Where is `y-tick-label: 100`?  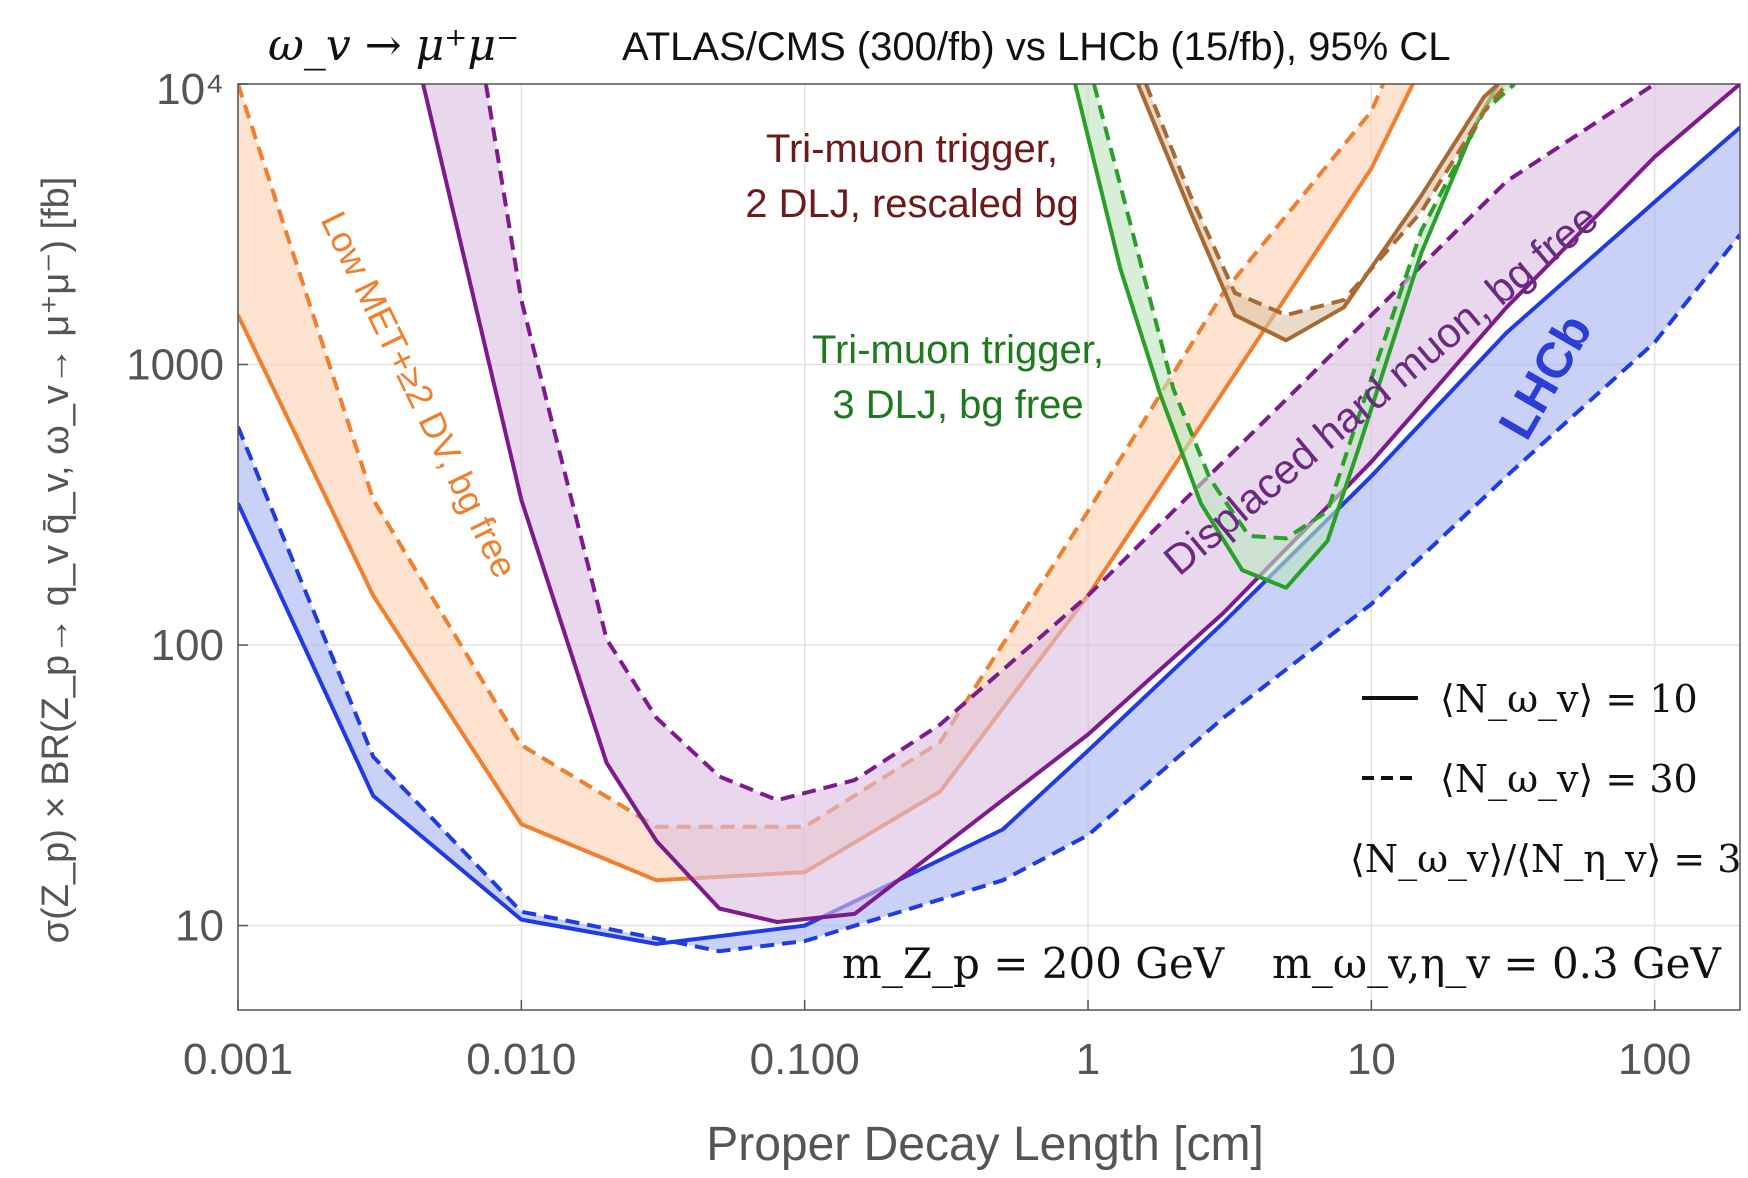 y-tick-label: 100 is located at coordinates (187, 645).